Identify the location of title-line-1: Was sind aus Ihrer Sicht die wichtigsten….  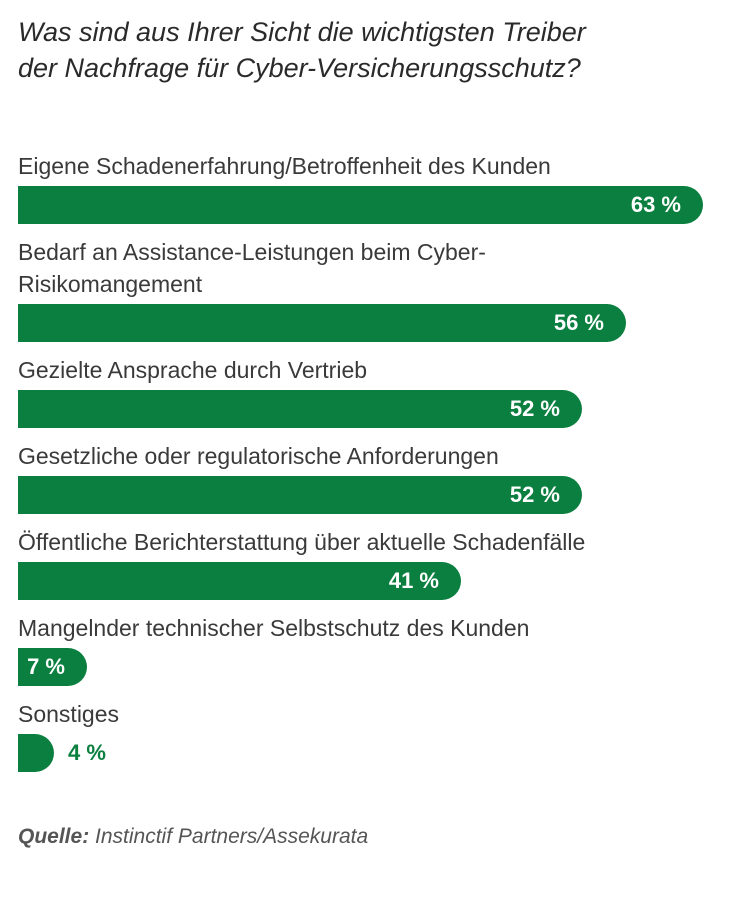
(302, 32).